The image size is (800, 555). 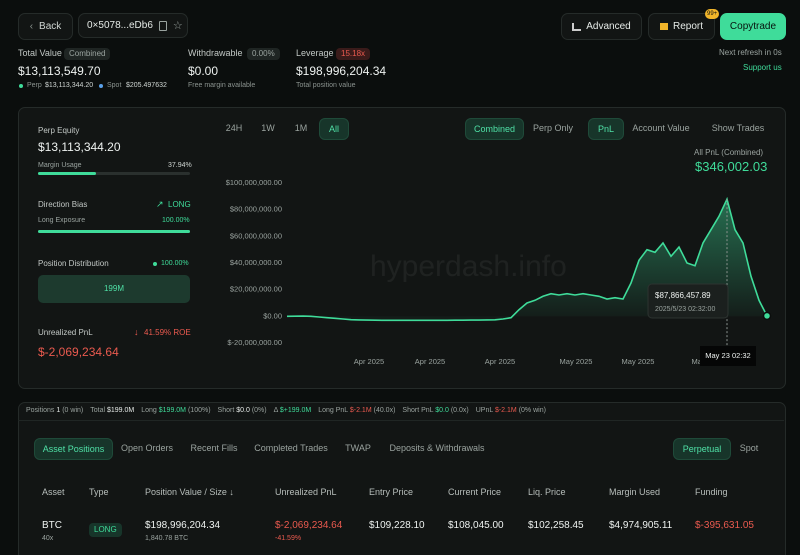 I want to click on tab: Recent Fills, so click(x=214, y=448).